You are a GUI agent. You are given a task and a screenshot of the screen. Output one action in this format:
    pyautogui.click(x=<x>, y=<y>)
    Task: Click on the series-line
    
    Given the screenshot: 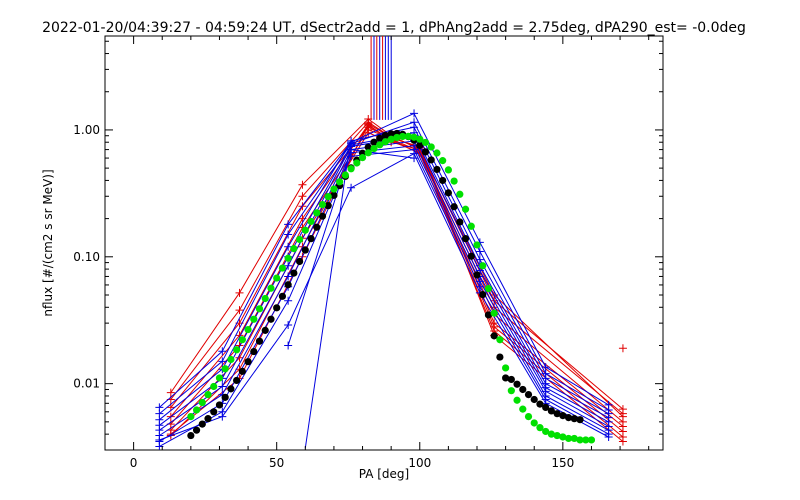 What is the action you would take?
    pyautogui.click(x=326, y=302)
    